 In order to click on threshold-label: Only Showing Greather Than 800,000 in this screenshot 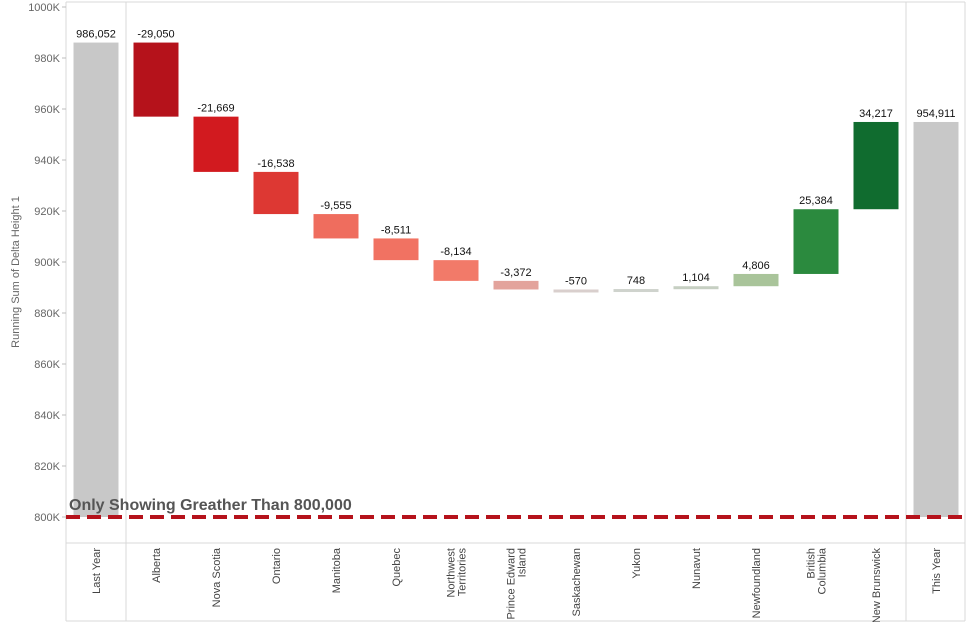, I will do `click(210, 505)`.